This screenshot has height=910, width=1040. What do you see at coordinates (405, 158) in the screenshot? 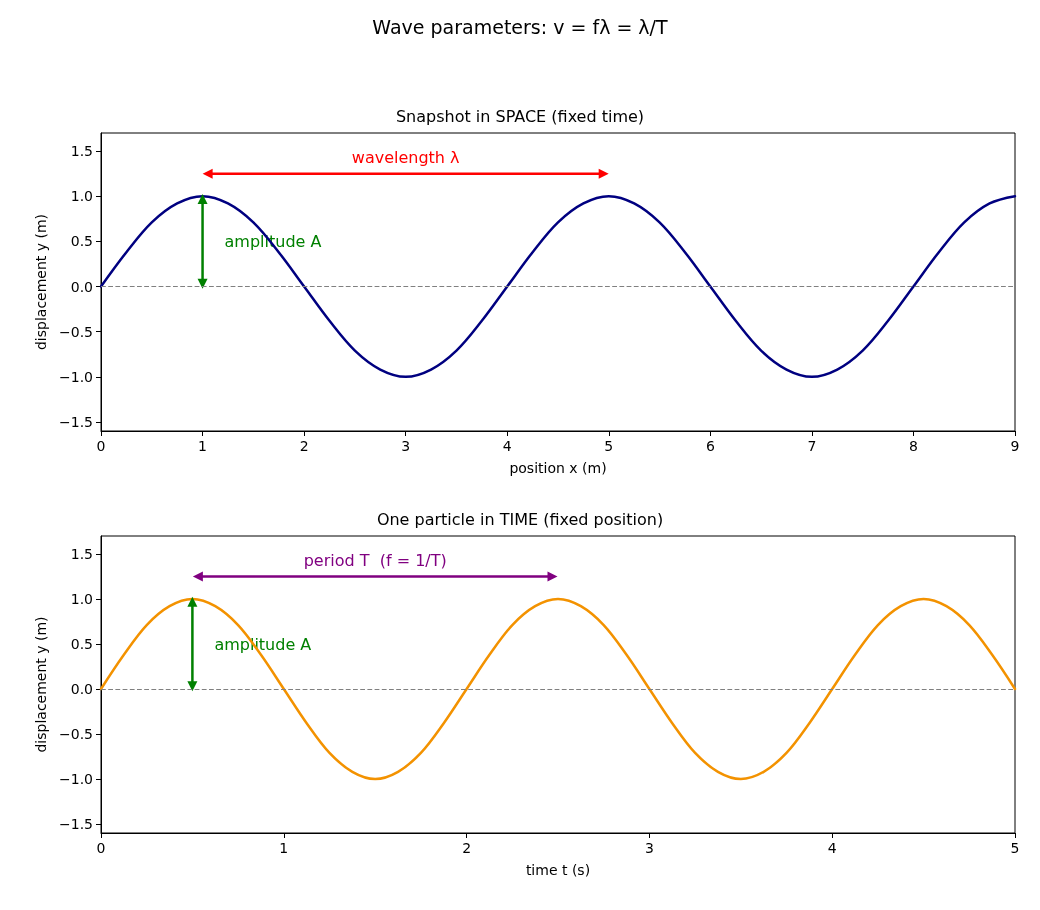
I see `series-label: wavelength λ` at bounding box center [405, 158].